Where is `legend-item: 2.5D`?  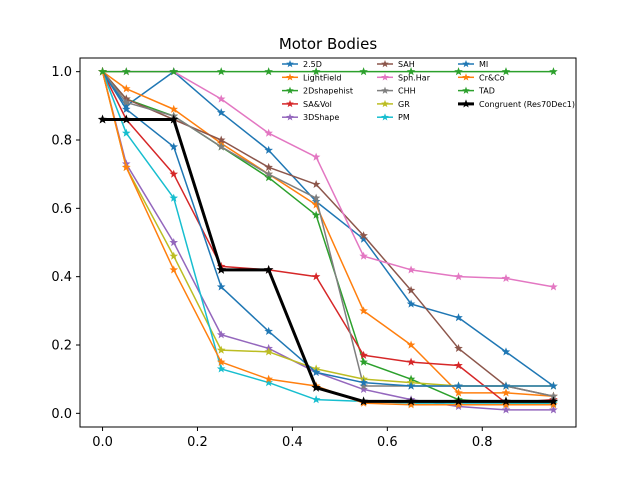
legend-item: 2.5D is located at coordinates (302, 64).